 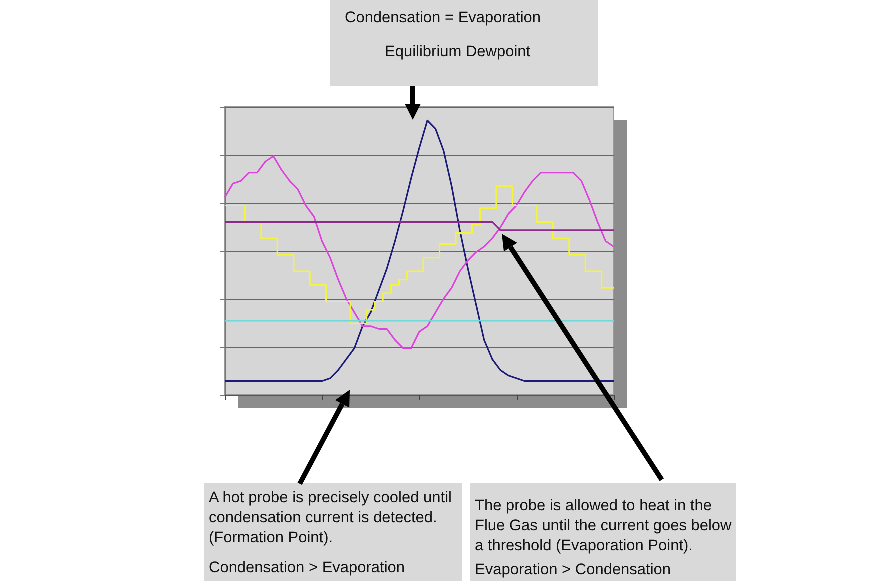 I want to click on text: Equilibrium Dewpoint, so click(x=458, y=52).